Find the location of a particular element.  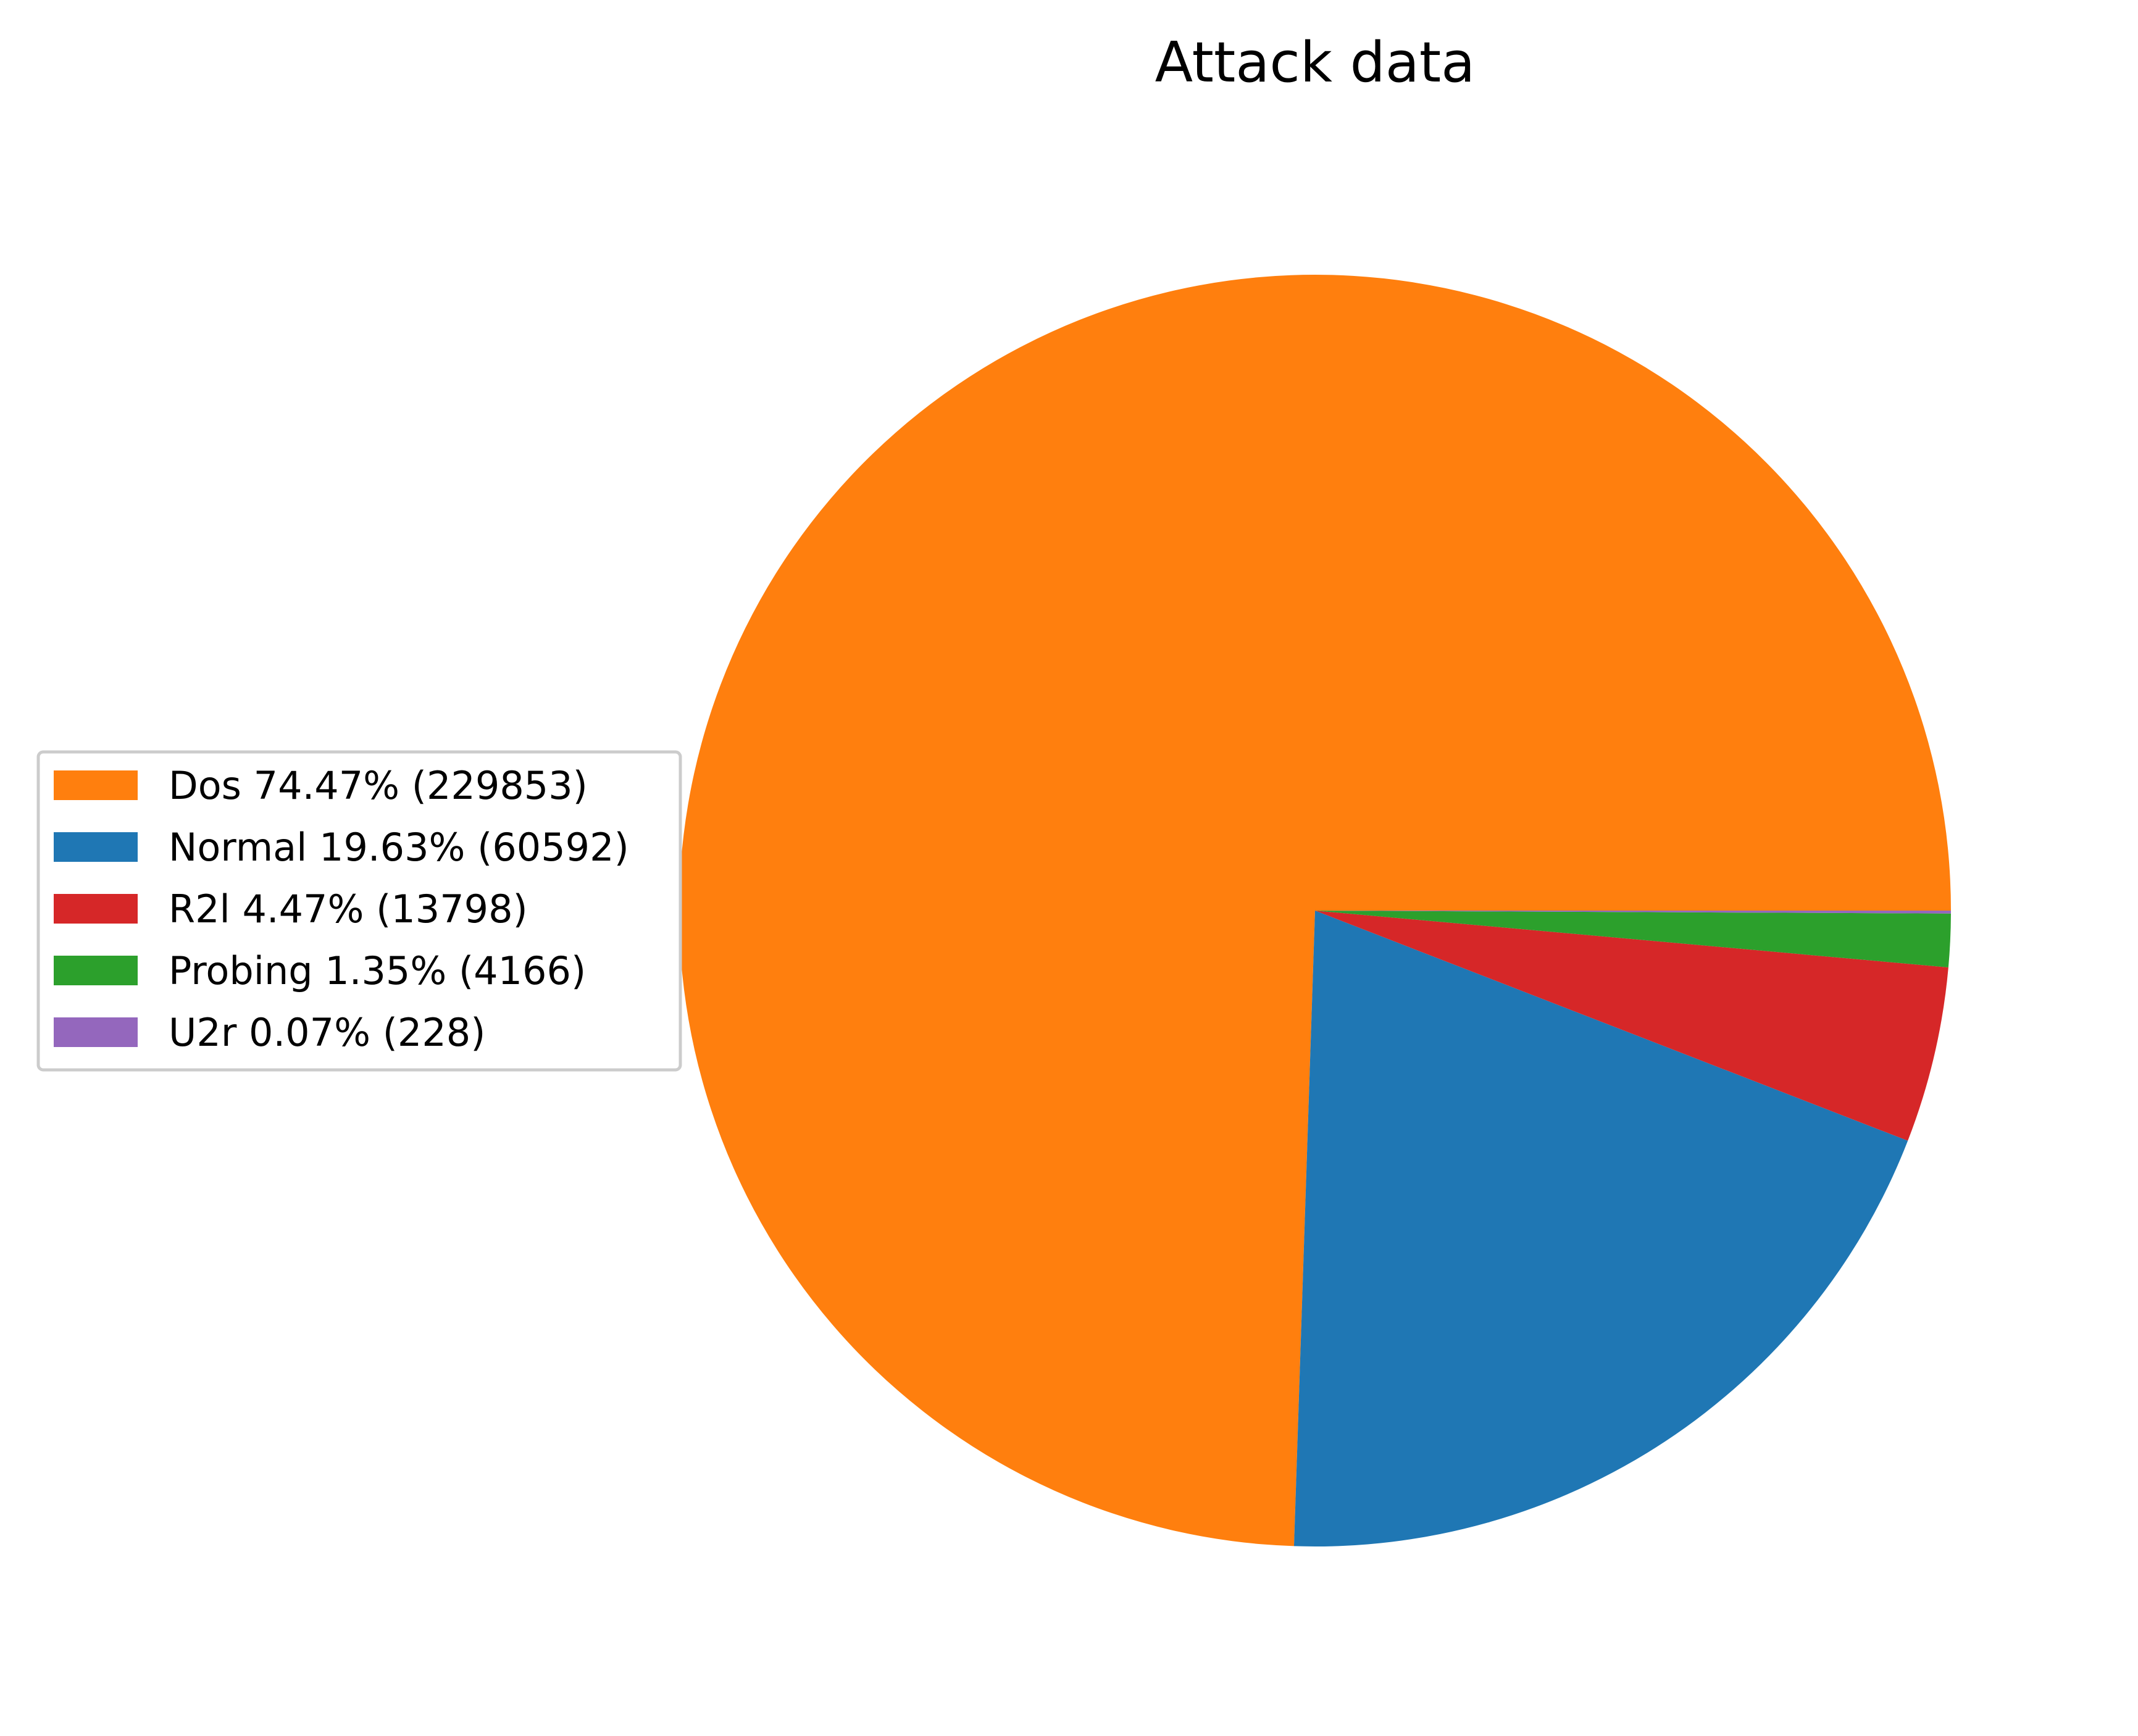

legend-swatch-dos is located at coordinates (96, 785).